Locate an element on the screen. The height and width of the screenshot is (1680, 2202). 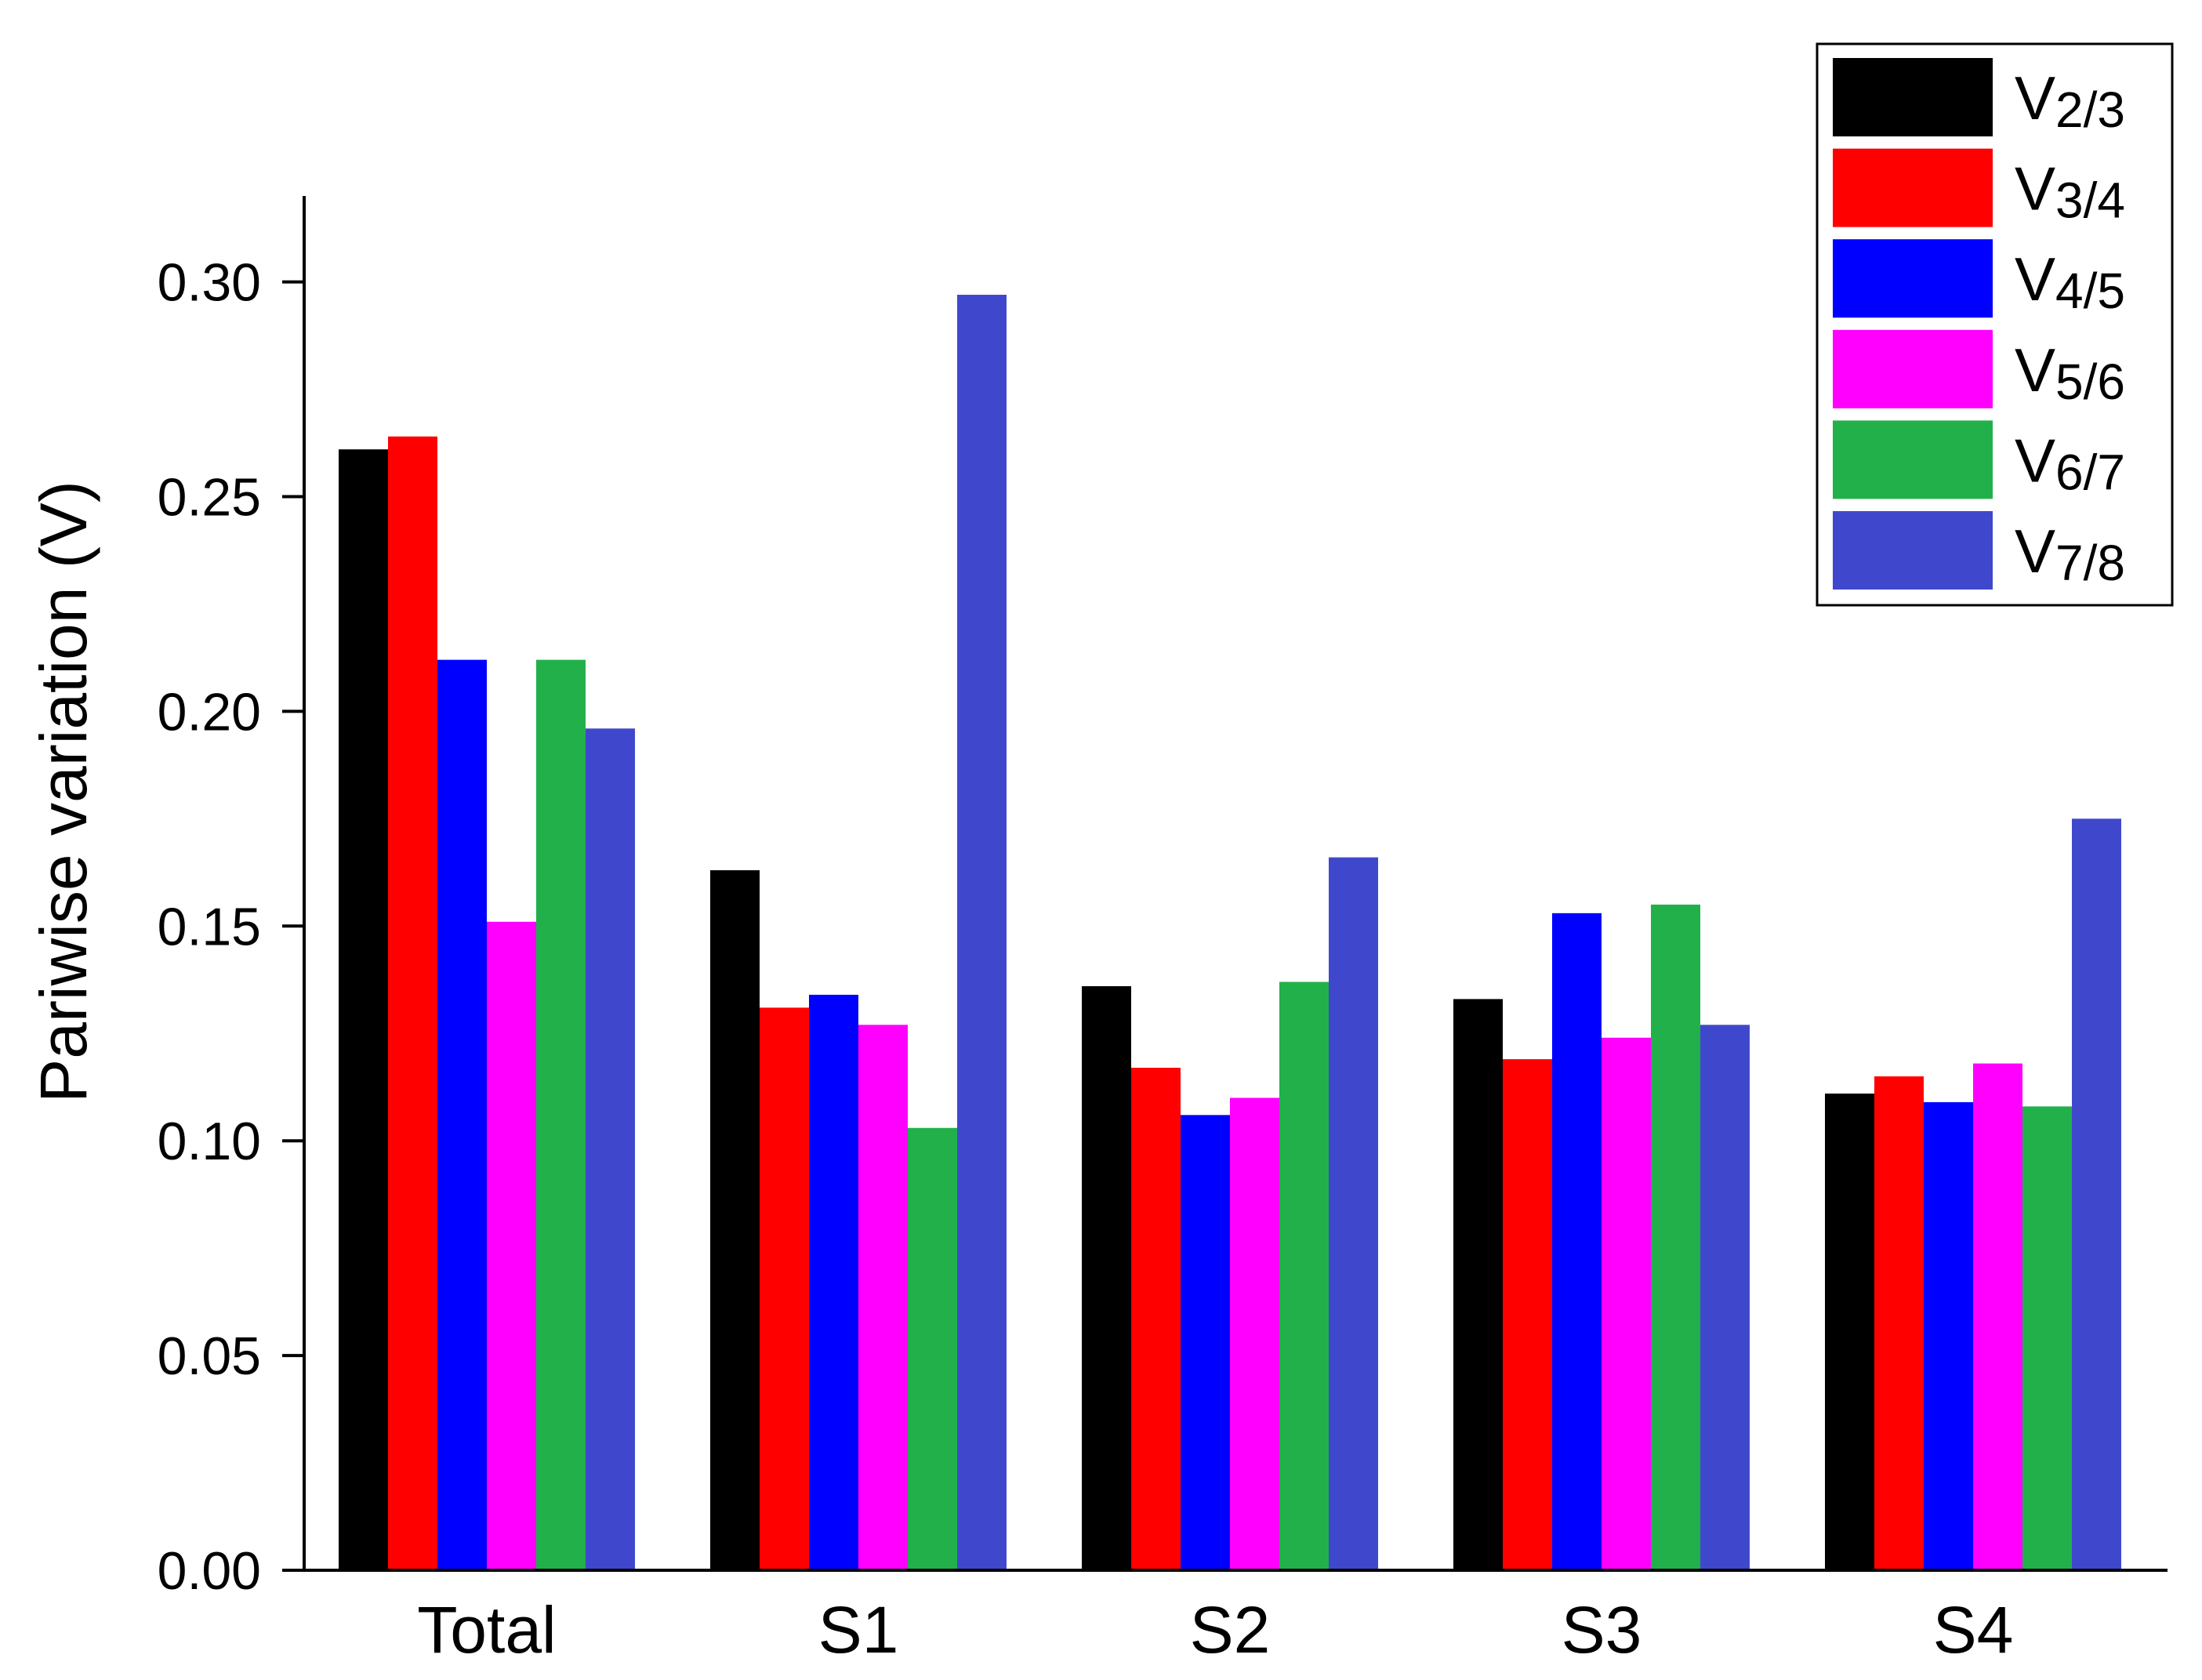
y-axis-title: Pariwise variation (V) is located at coordinates (63, 792).